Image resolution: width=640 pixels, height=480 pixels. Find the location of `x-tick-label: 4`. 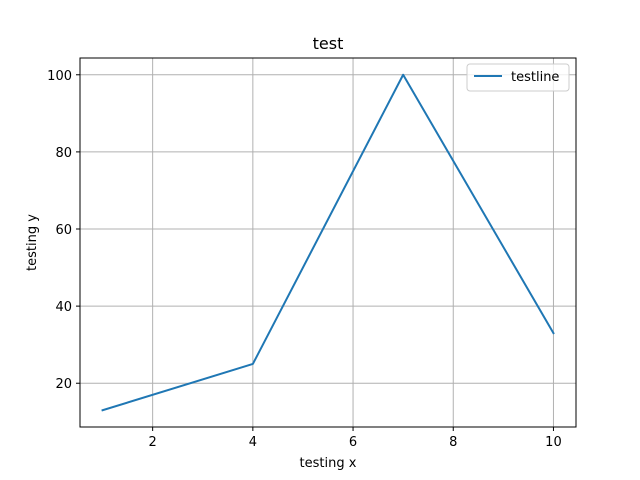

x-tick-label: 4 is located at coordinates (253, 442).